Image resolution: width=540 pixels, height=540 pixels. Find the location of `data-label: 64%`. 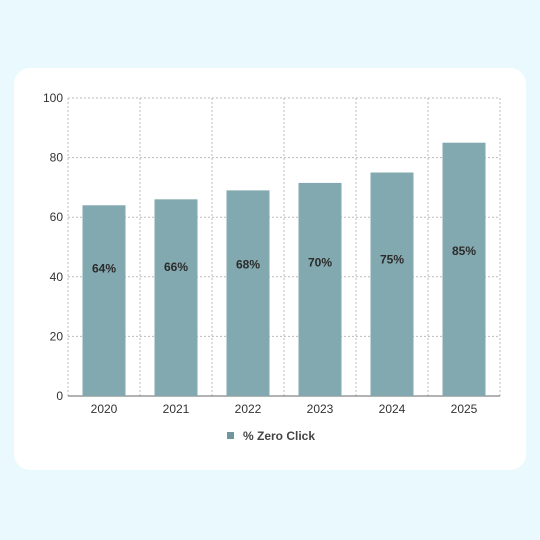

data-label: 64% is located at coordinates (104, 269).